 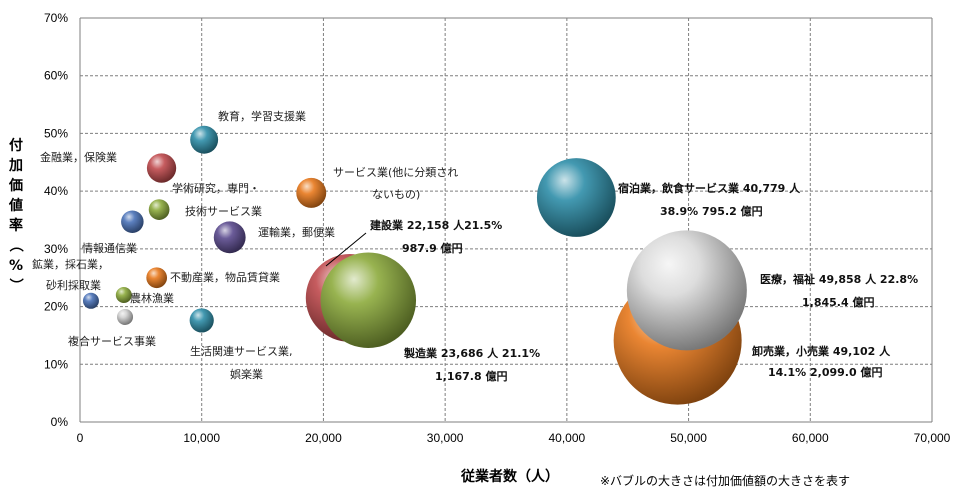 What do you see at coordinates (56, 18) in the screenshot?
I see `y-tick-label: 70%` at bounding box center [56, 18].